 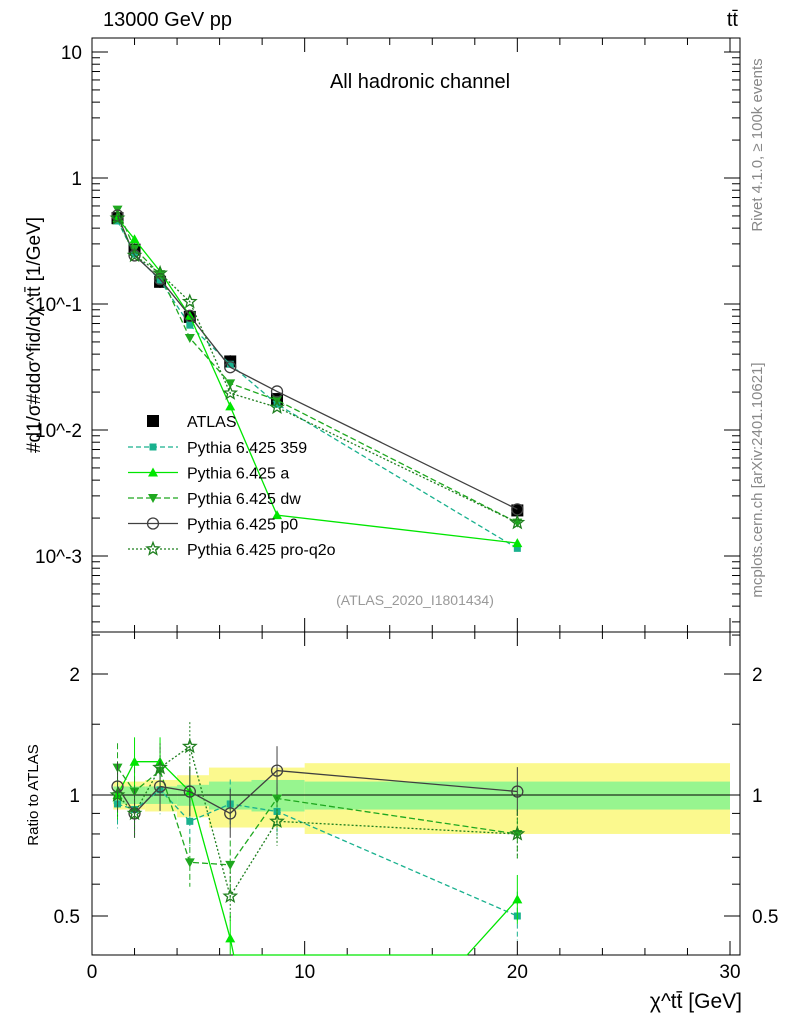 I want to click on mcplots-label: mcplots.cern.ch [arXiv:2401.10621], so click(x=757, y=479).